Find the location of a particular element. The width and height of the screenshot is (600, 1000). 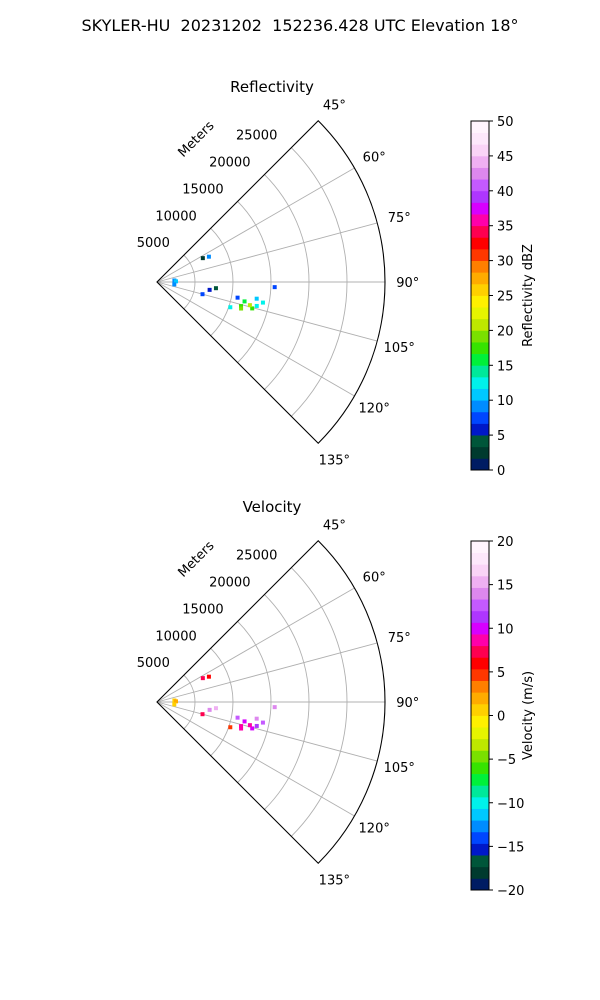

colorbar-tick-label: 50 is located at coordinates (505, 122).